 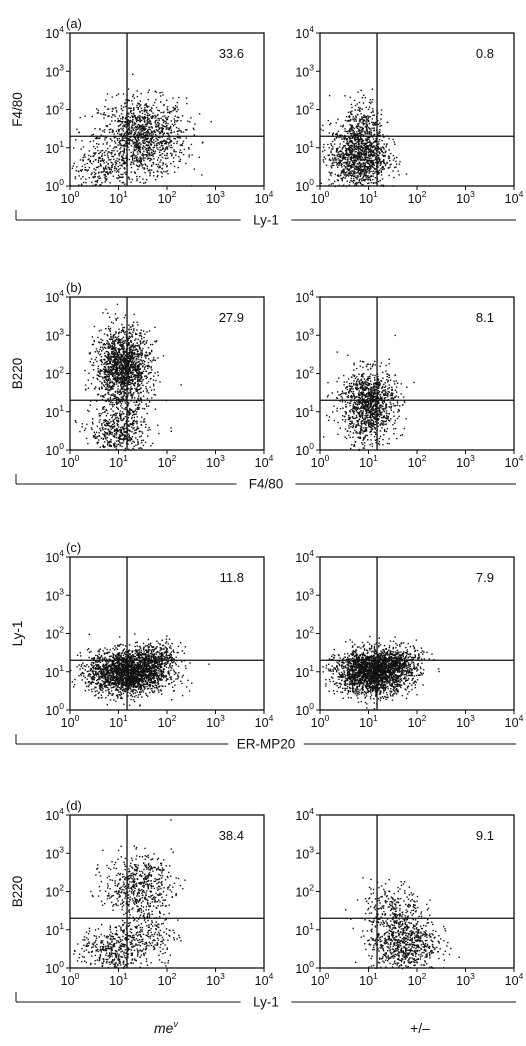 I want to click on x-tick-label: 10⁰, so click(x=70, y=197).